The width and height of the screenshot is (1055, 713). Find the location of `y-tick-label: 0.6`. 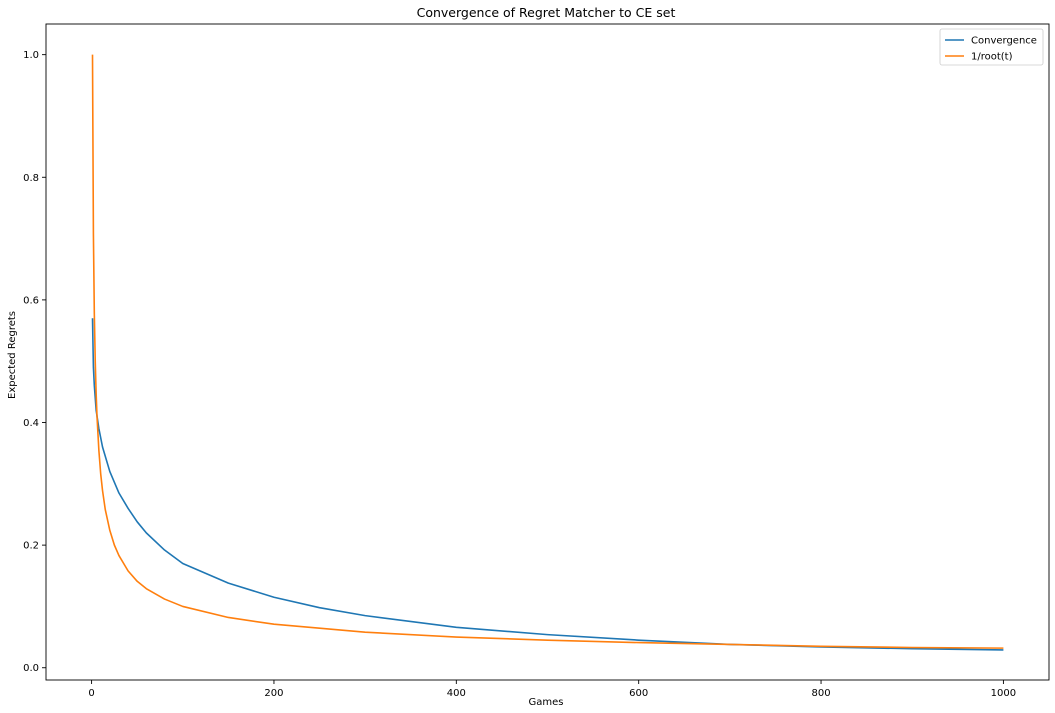

y-tick-label: 0.6 is located at coordinates (31, 300).